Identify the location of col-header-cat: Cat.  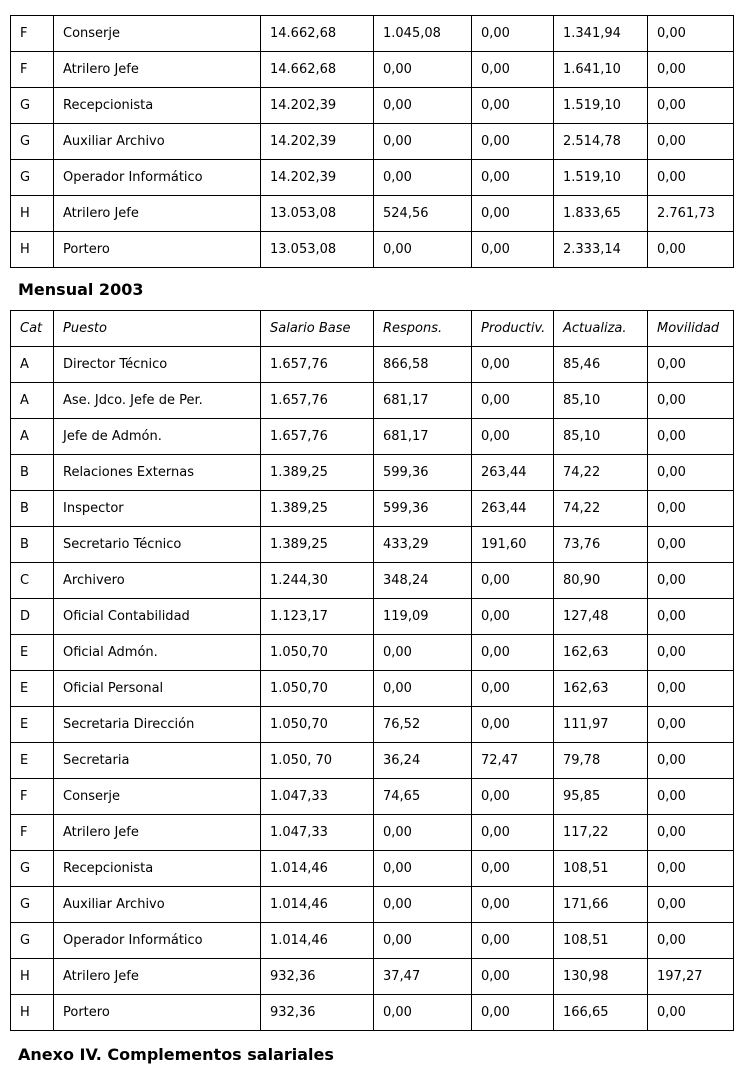
(32, 328).